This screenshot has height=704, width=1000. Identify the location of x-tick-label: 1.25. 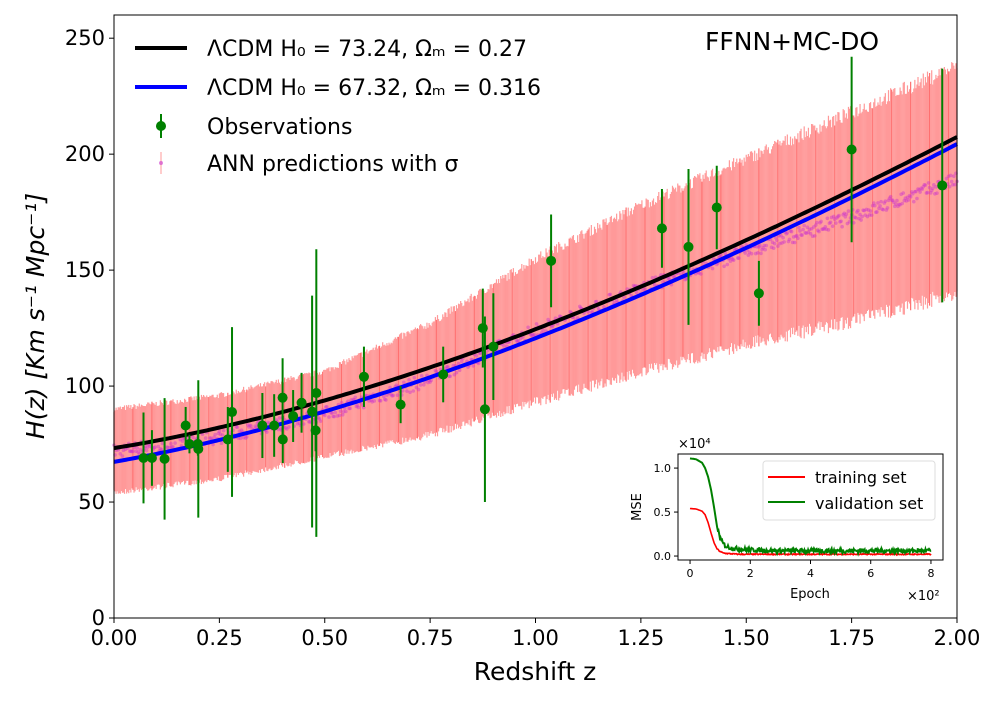
(640, 638).